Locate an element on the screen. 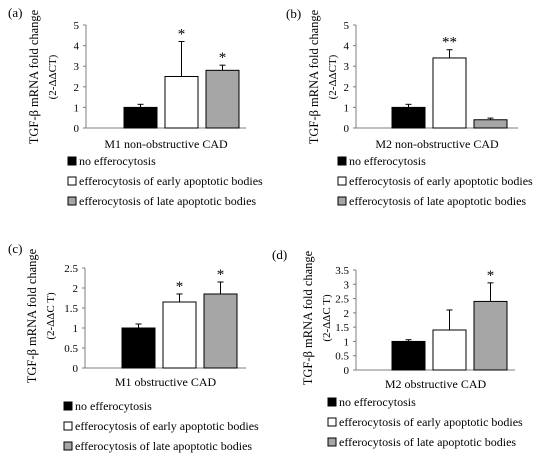 The width and height of the screenshot is (550, 460). panel-label: (d) is located at coordinates (279, 254).